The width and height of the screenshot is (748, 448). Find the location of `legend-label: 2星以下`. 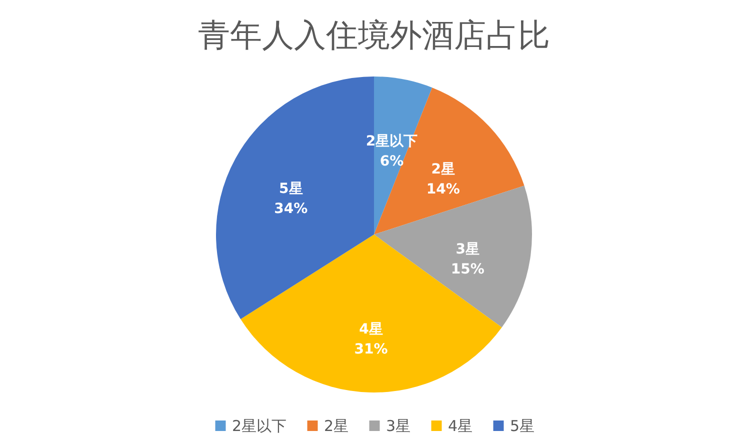

legend-label: 2星以下 is located at coordinates (259, 425).